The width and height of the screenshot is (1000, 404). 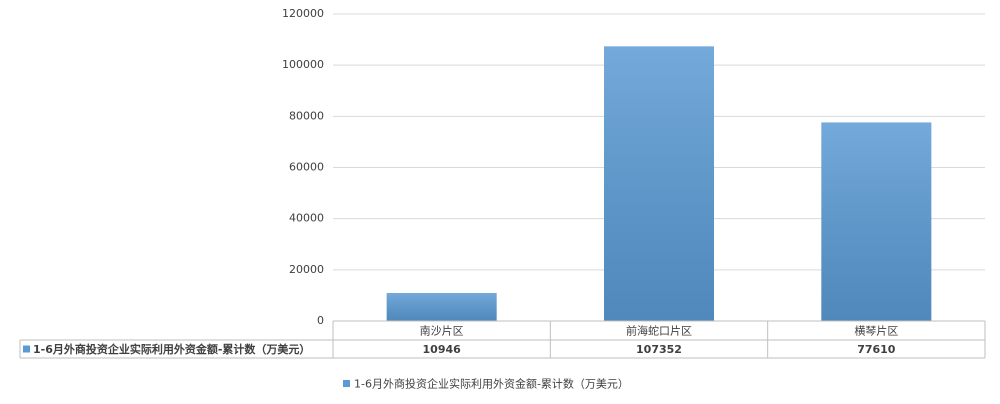 What do you see at coordinates (442, 331) in the screenshot?
I see `x-tick-label: 南沙片区` at bounding box center [442, 331].